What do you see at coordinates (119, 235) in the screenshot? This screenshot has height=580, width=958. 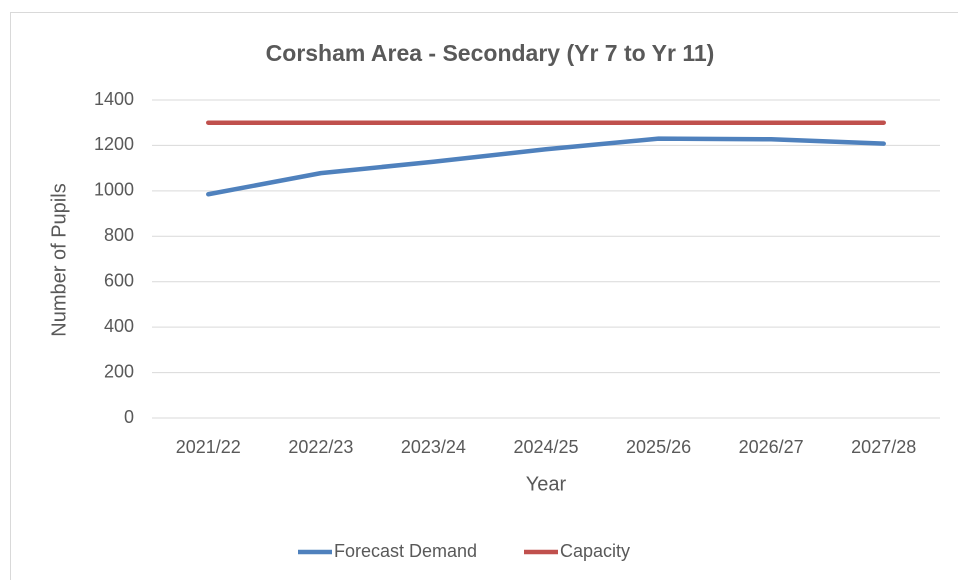 I see `y-tick-label: 800` at bounding box center [119, 235].